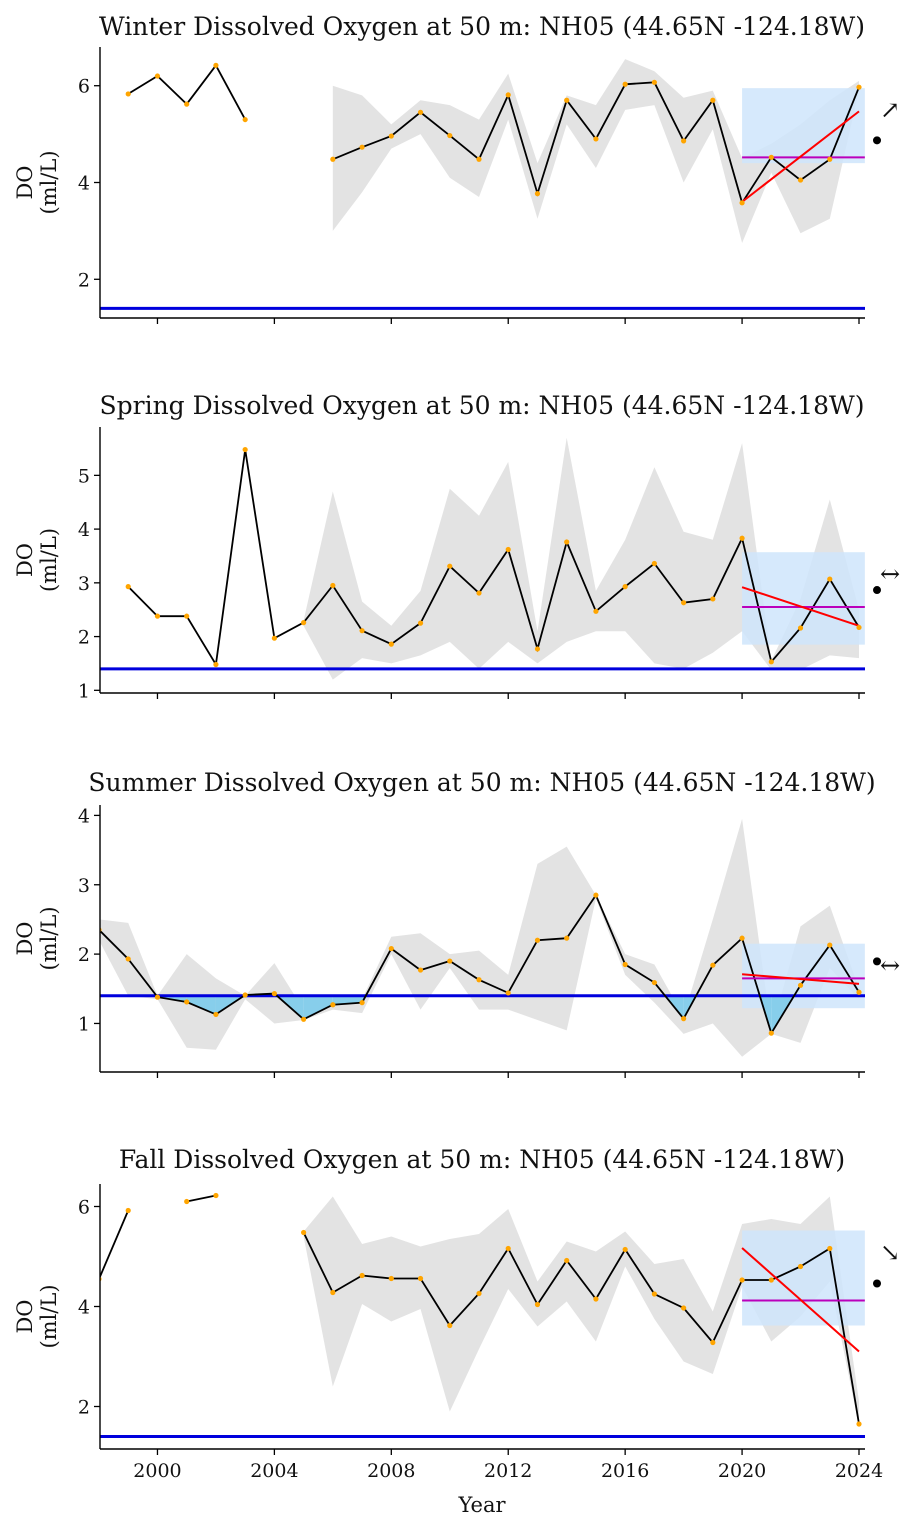  I want to click on recent-period-box, so click(803, 1278).